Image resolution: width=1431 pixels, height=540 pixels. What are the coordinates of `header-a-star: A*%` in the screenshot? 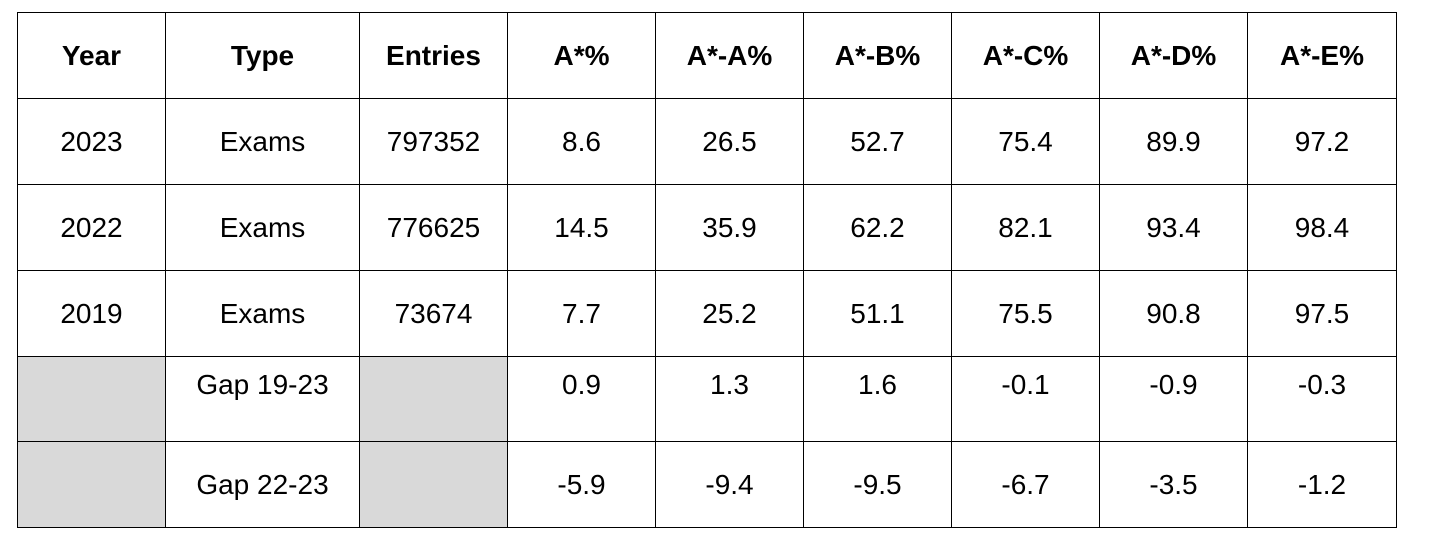 It's located at (581, 55).